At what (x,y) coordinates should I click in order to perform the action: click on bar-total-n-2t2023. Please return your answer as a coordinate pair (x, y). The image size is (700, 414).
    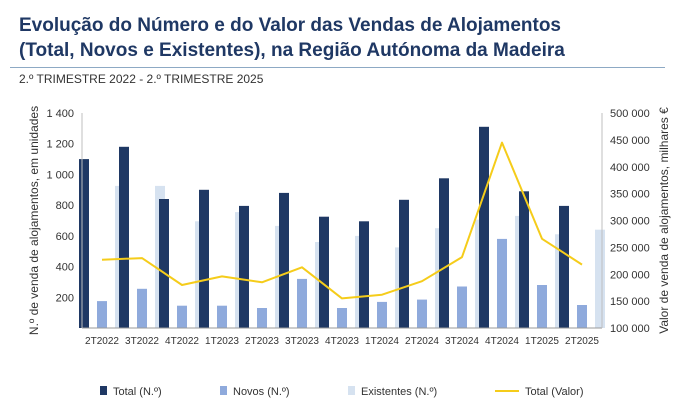
    Looking at the image, I should click on (244, 266).